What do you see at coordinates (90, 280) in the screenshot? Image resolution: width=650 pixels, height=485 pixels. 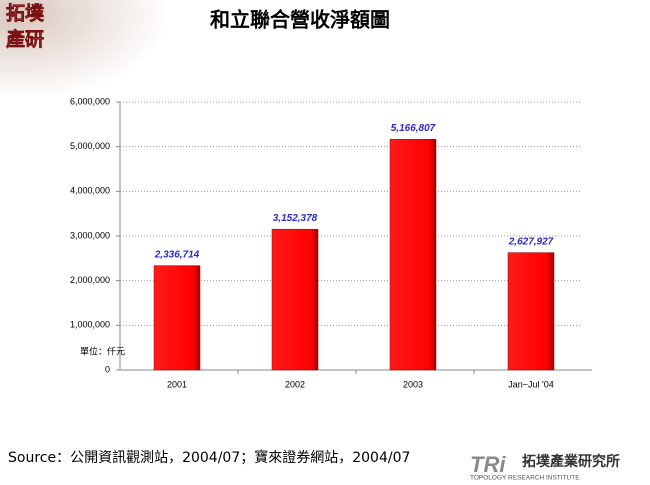 I see `y-tick-label: 2,000,000` at bounding box center [90, 280].